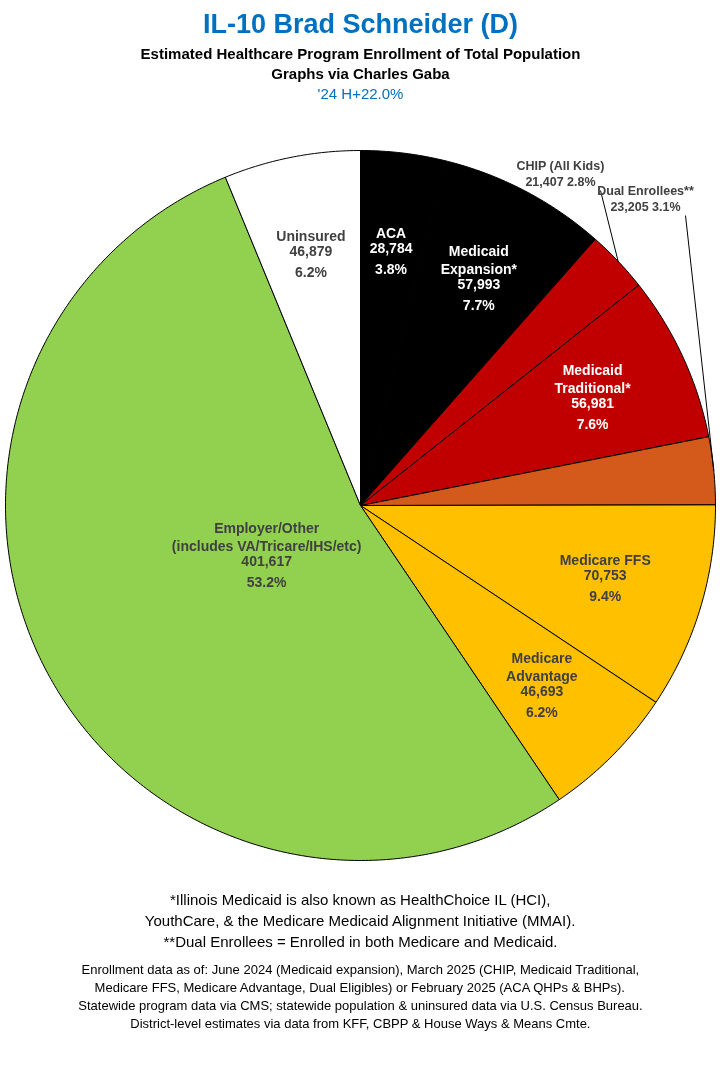 The height and width of the screenshot is (1070, 720). I want to click on text: *Illinois Medicaid is also known as HealthChoice IL (HCI), YouthCare, & the Medicare Medicaid Alignment Initiative (MMAI). **Dual Enrollees = Enrolled in both Medicare and Medicaid., so click(360, 920).